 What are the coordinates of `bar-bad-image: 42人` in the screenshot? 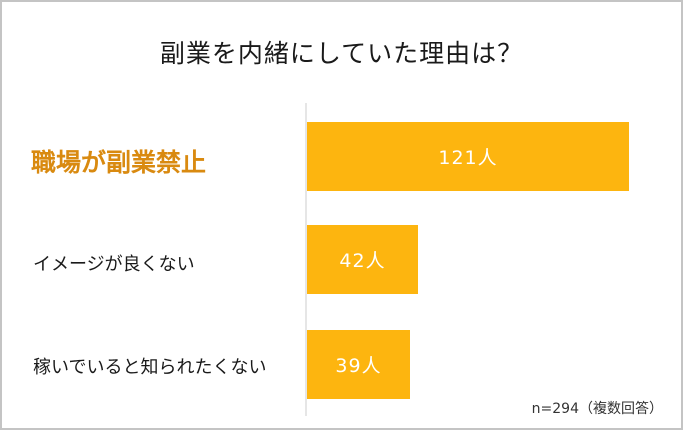 It's located at (362, 259).